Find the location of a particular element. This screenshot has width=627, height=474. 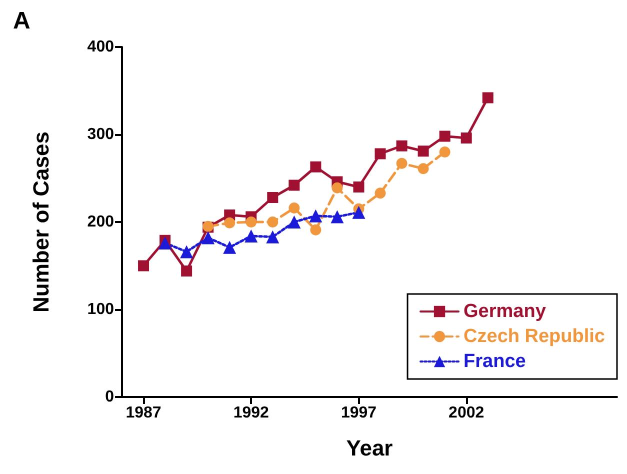

x-tick-label: 1992 is located at coordinates (251, 413).